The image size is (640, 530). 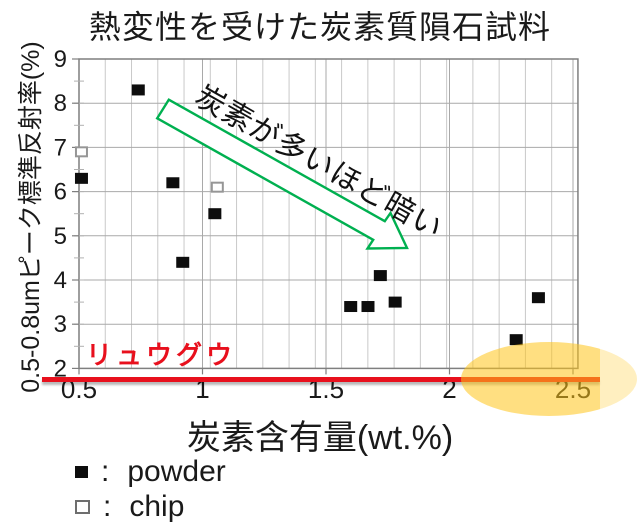 I want to click on legend-row-chip: : chip, so click(x=150, y=506).